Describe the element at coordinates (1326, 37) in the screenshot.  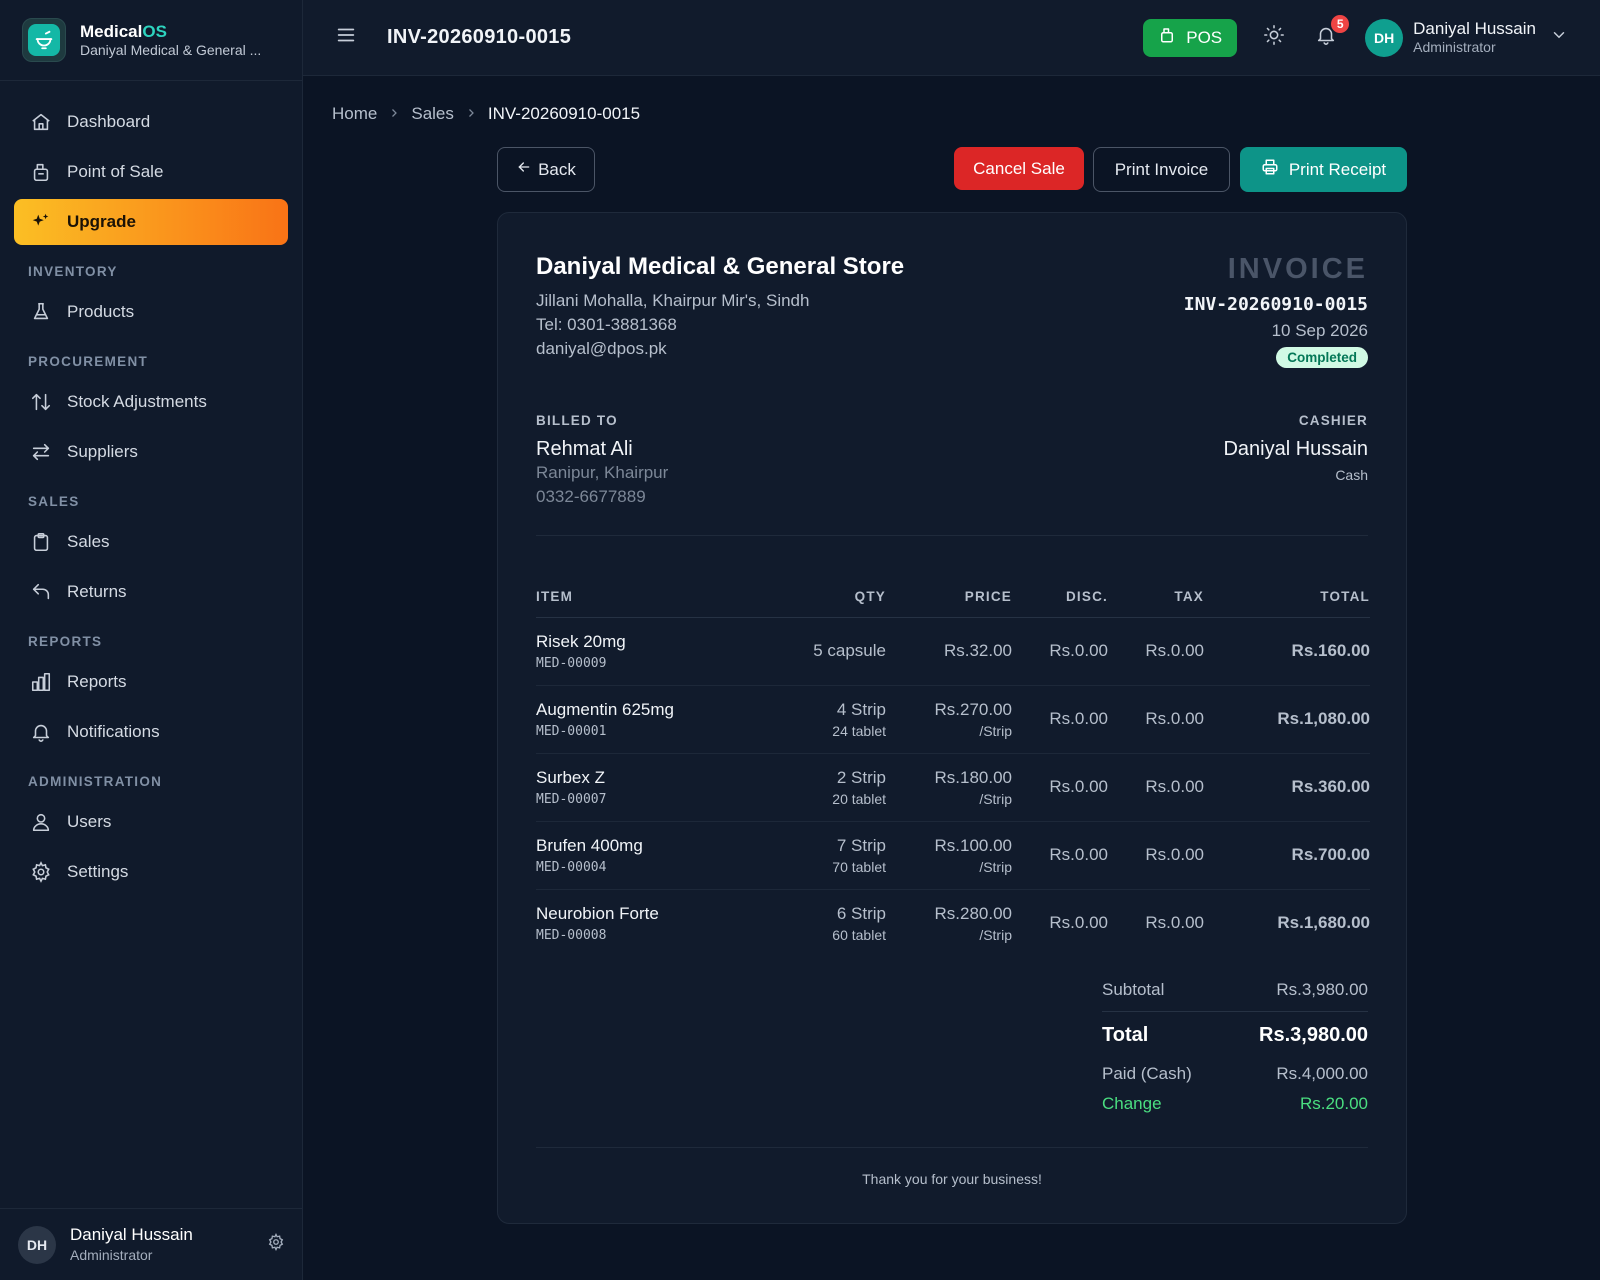
I see `bell-icon` at that location.